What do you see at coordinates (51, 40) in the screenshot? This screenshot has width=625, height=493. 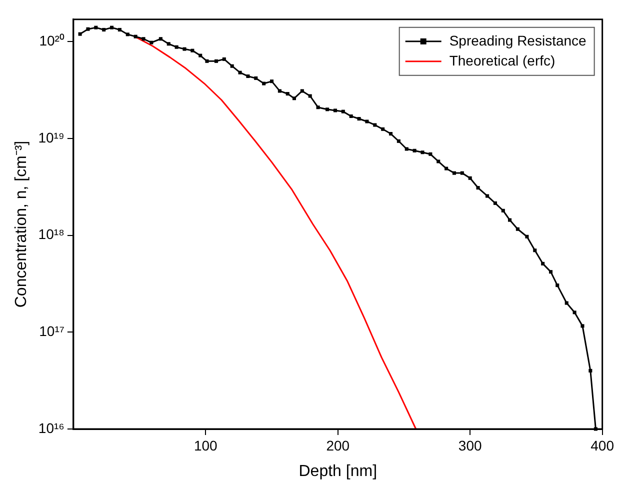 I see `y-tick-label: 10²⁰` at bounding box center [51, 40].